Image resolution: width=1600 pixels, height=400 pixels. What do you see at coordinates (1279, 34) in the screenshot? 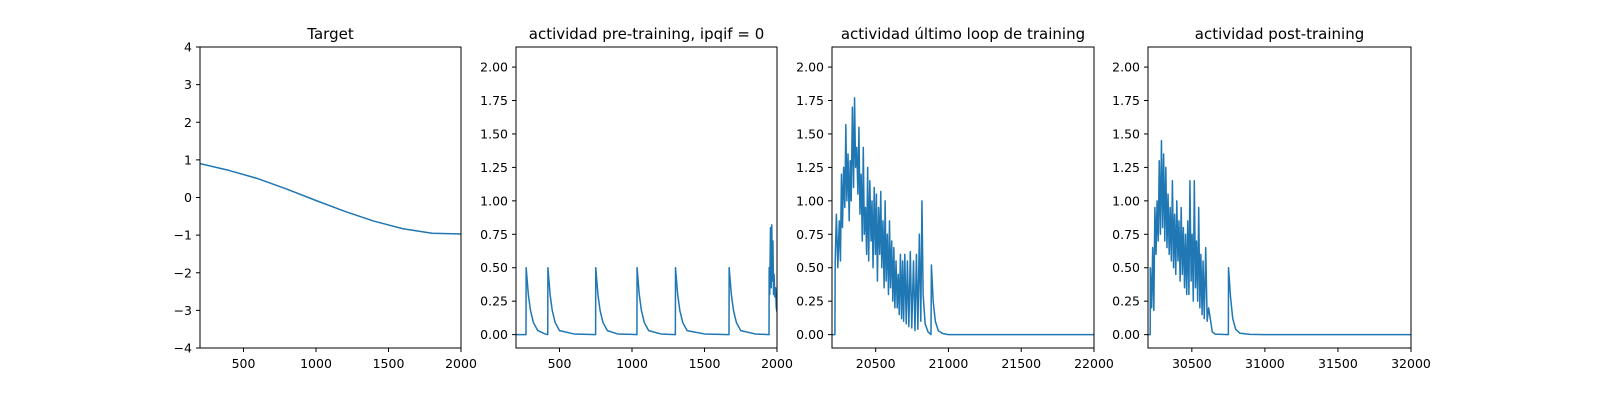
I see `chart-title: actividad post-training` at bounding box center [1279, 34].